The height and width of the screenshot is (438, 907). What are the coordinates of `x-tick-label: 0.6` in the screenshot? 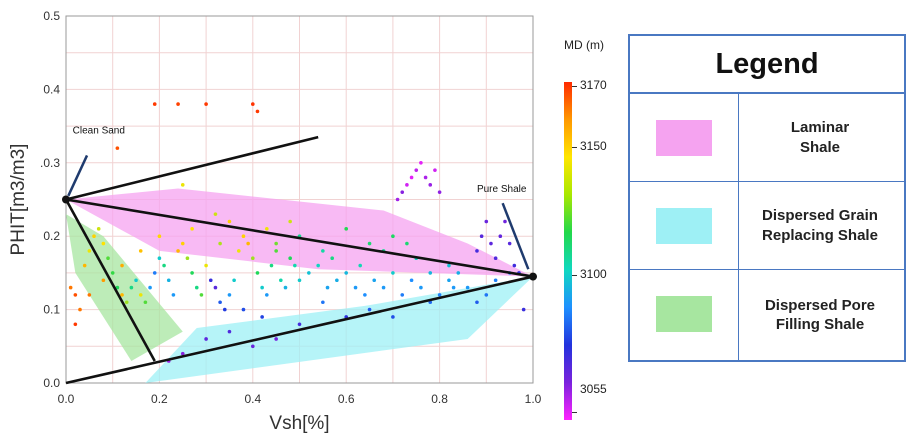 It's located at (346, 399).